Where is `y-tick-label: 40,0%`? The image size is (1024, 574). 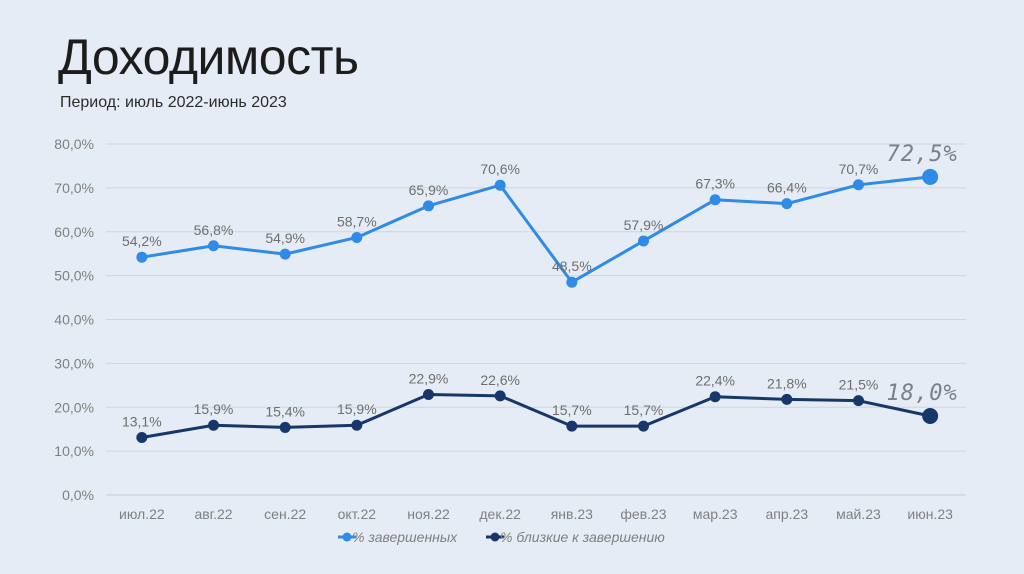 y-tick-label: 40,0% is located at coordinates (74, 320).